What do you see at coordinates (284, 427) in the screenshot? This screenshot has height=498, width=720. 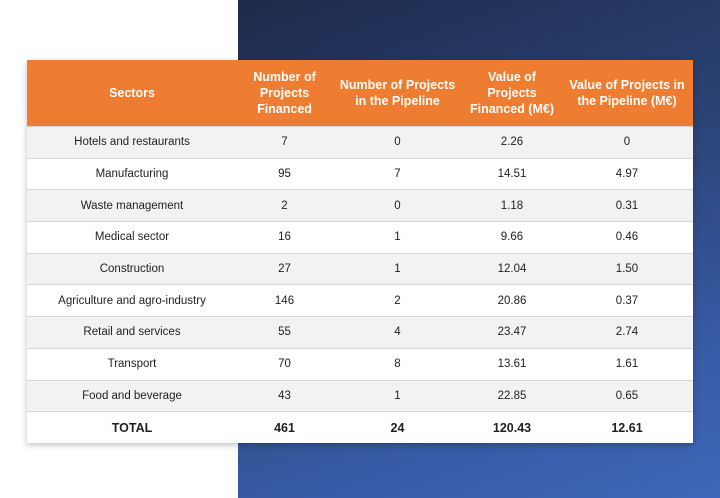 I see `total-cell-projects-financed: 461` at bounding box center [284, 427].